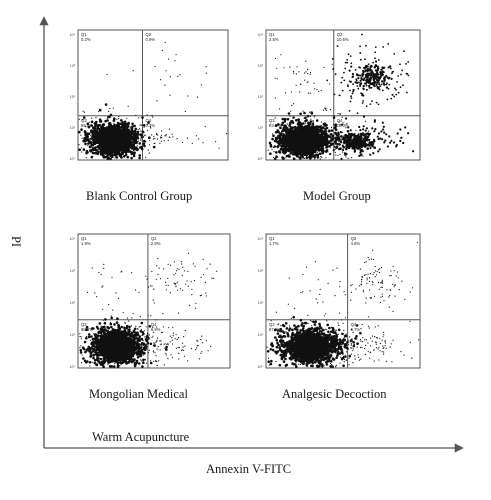 The width and height of the screenshot is (491, 500). What do you see at coordinates (86, 39) in the screenshot?
I see `quadrant-percent-q1: 0.2%` at bounding box center [86, 39].